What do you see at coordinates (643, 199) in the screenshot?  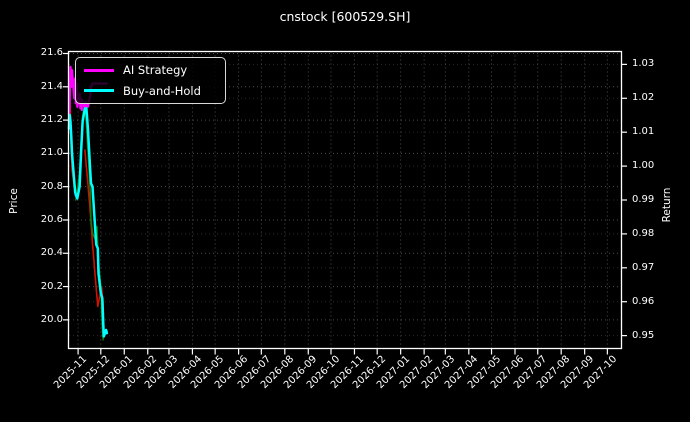 I see `return-tick-label: 0.99` at bounding box center [643, 199].